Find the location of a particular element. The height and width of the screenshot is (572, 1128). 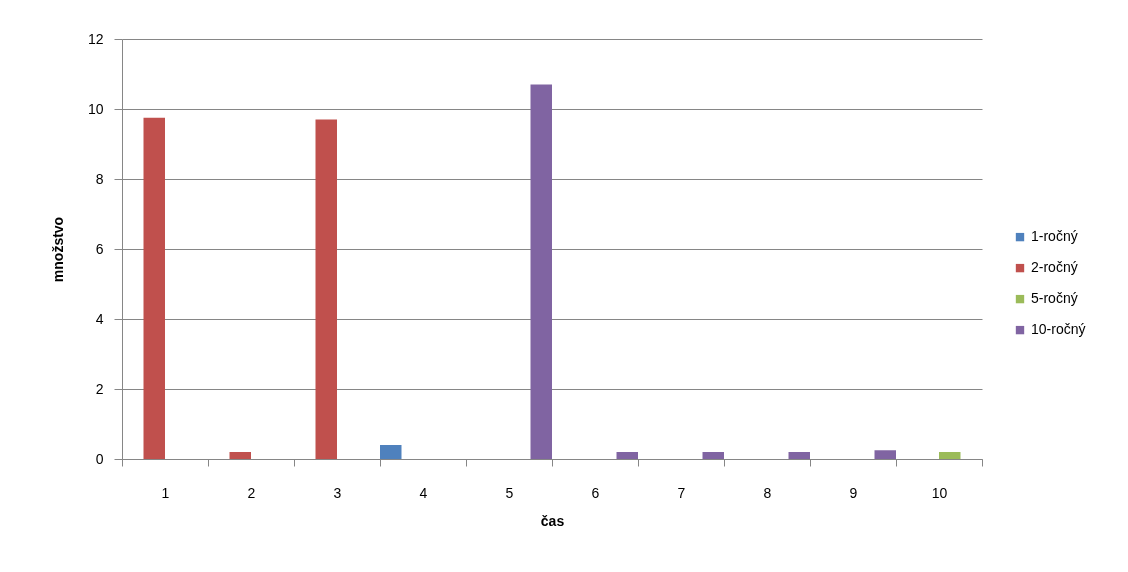

x-tick-label: 9 is located at coordinates (853, 492).